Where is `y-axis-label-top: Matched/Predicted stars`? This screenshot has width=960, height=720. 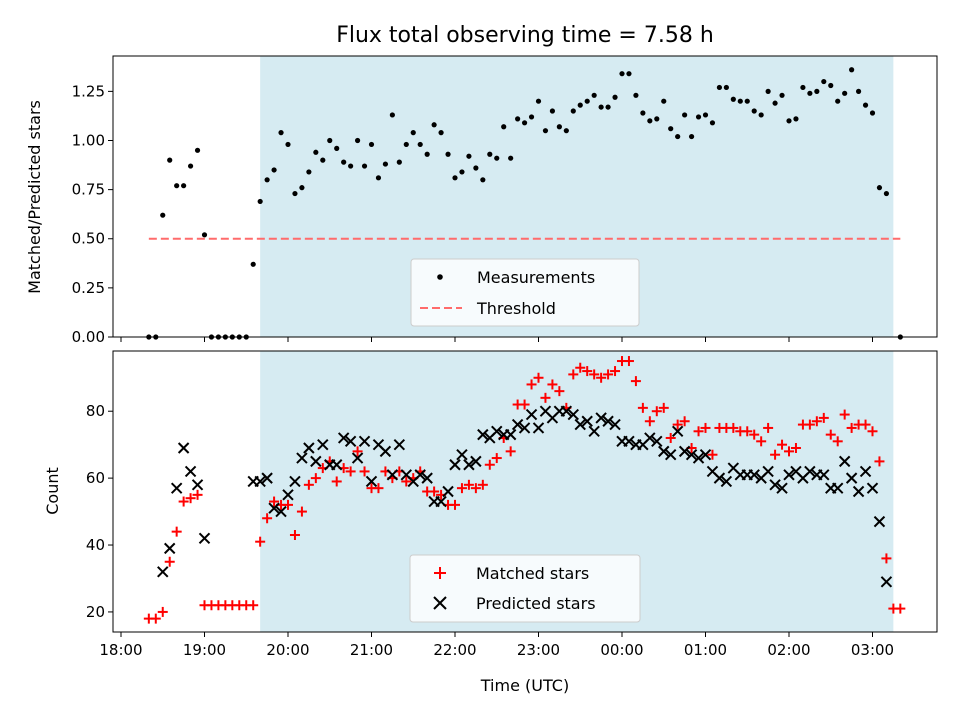 y-axis-label-top: Matched/Predicted stars is located at coordinates (34, 197).